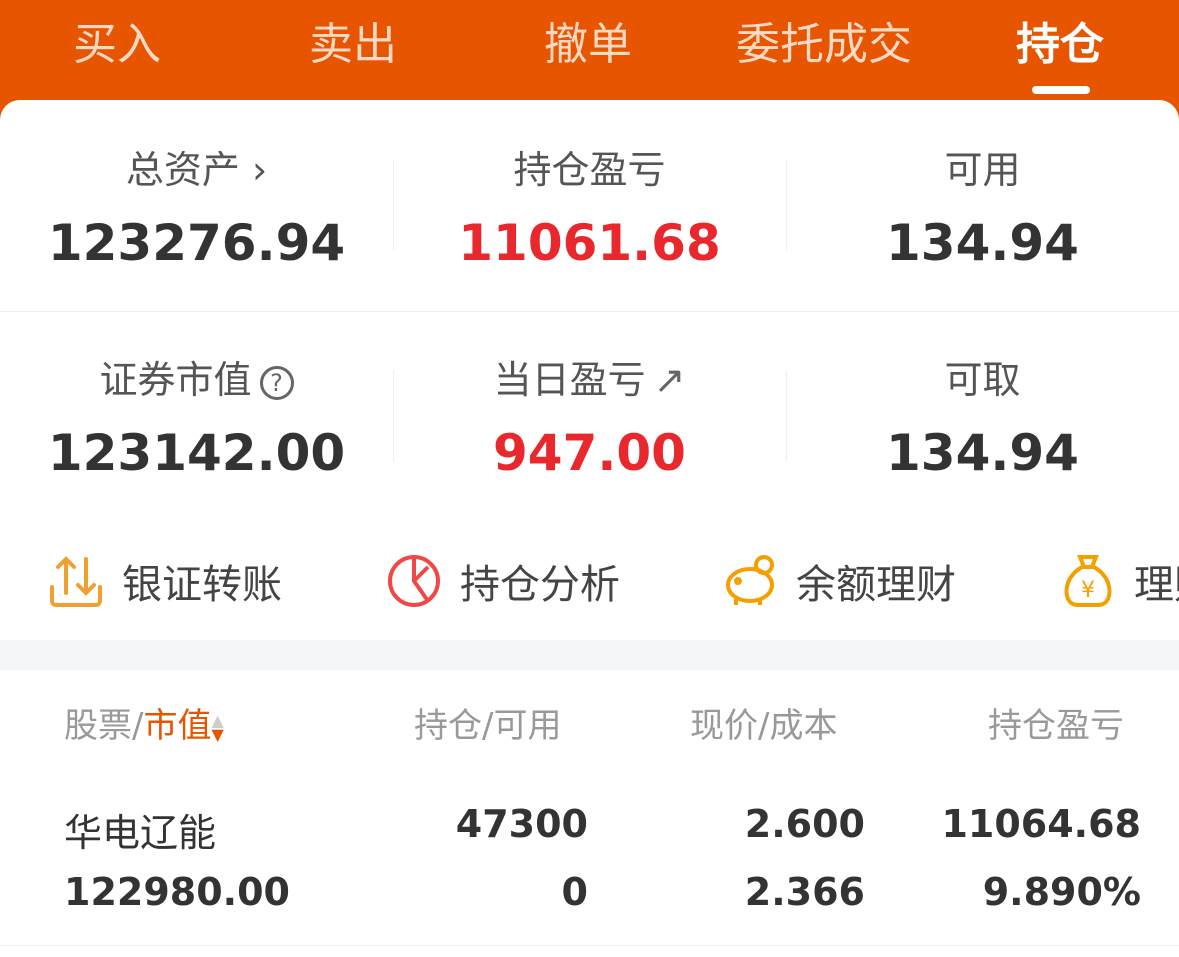  What do you see at coordinates (1056, 726) in the screenshot?
I see `header-pnl: 持仓盈亏` at bounding box center [1056, 726].